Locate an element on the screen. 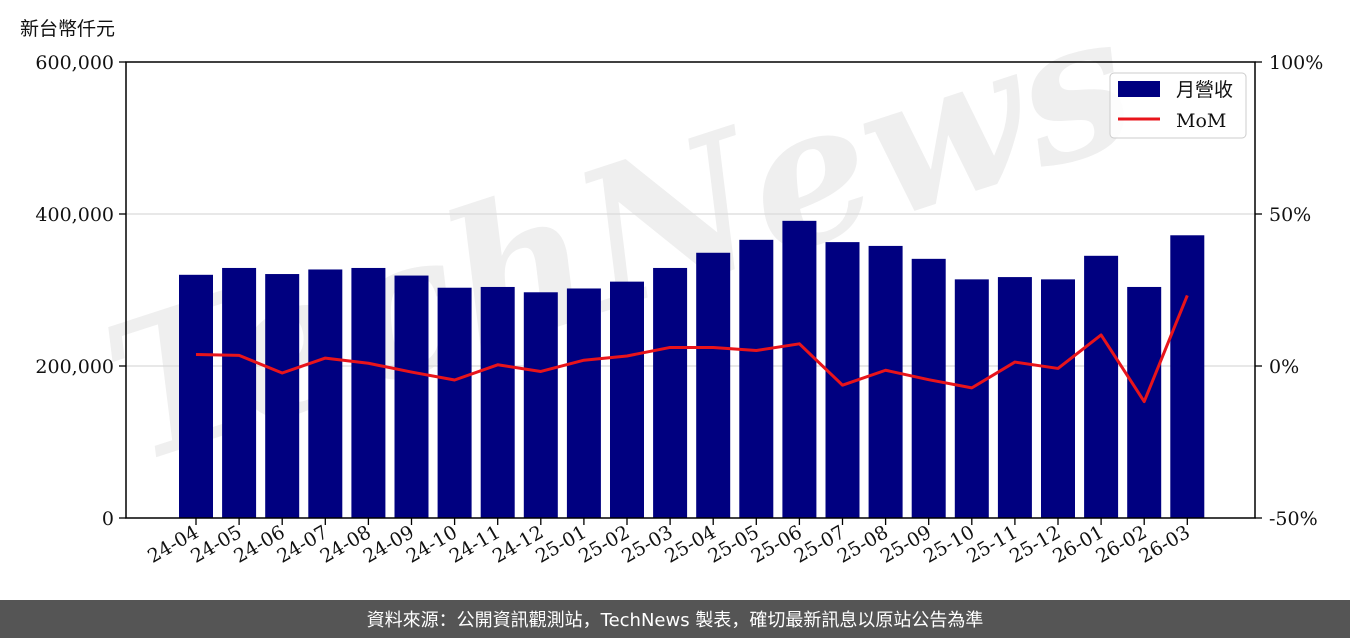 This screenshot has width=1350, height=638. right-tick-label: 0% is located at coordinates (1284, 367).